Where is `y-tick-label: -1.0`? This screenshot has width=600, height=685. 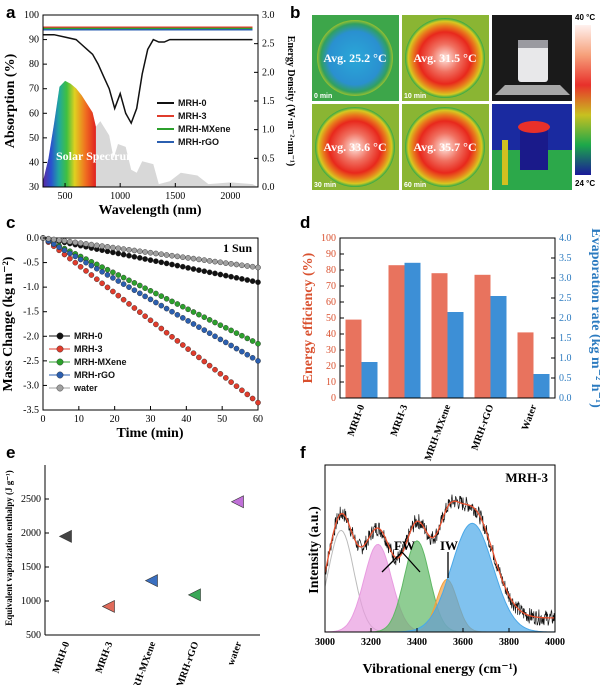 y-tick-label: -1.0 is located at coordinates (31, 287).